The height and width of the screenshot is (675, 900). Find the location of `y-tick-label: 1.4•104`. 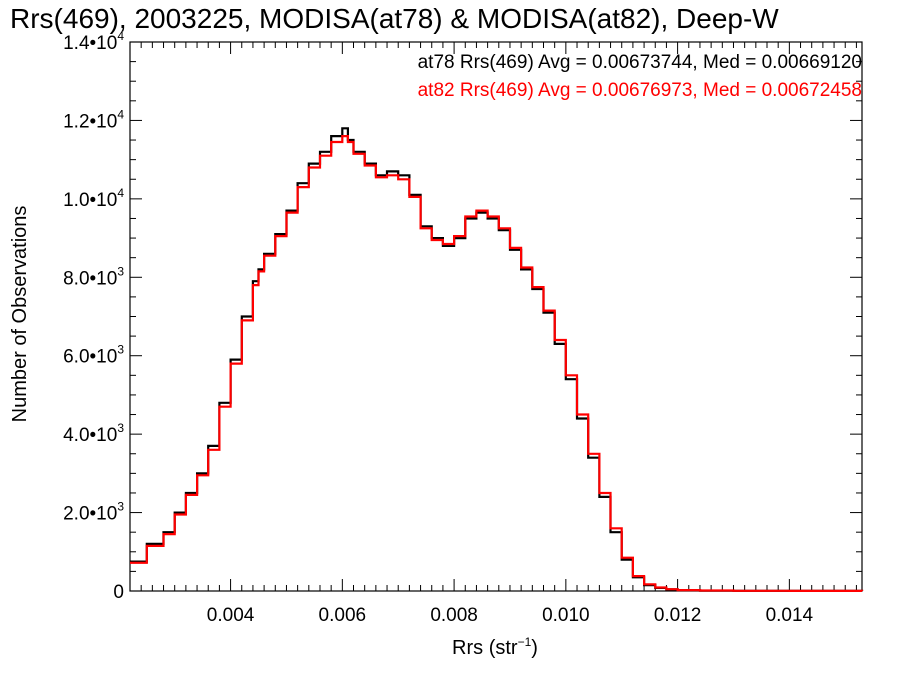

y-tick-label: 1.4•104 is located at coordinates (93, 41).